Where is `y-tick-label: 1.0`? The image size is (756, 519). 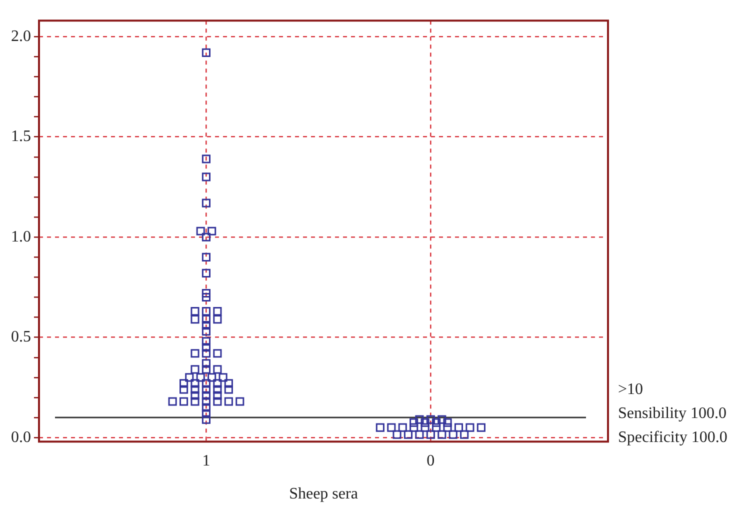 y-tick-label: 1.0 is located at coordinates (21, 237).